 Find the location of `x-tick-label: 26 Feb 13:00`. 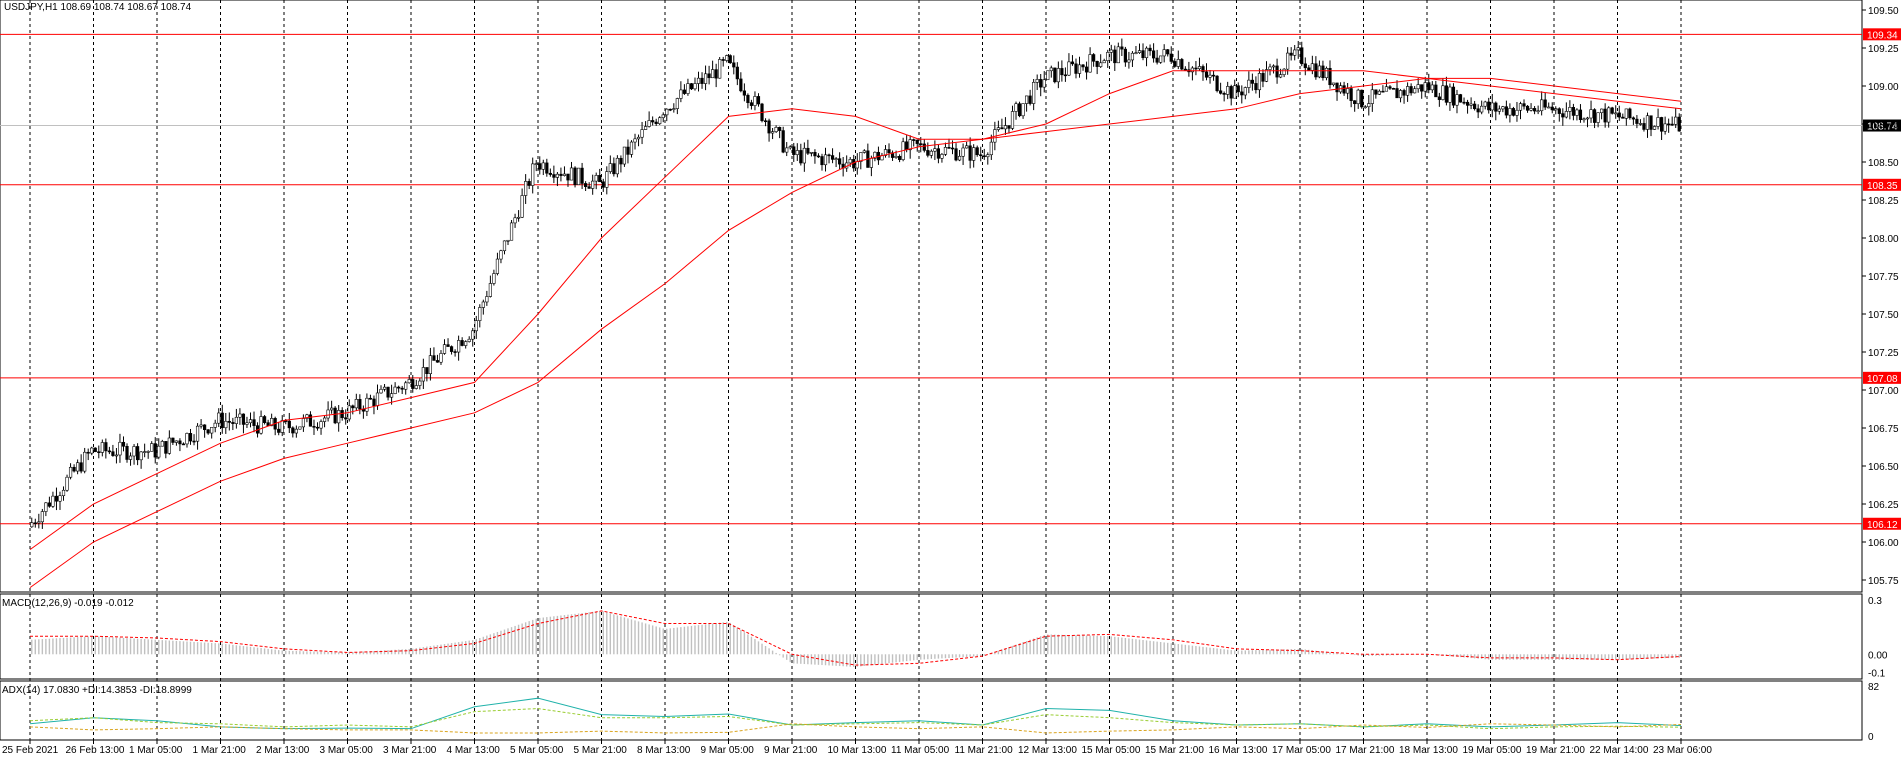

x-tick-label: 26 Feb 13:00 is located at coordinates (95, 750).